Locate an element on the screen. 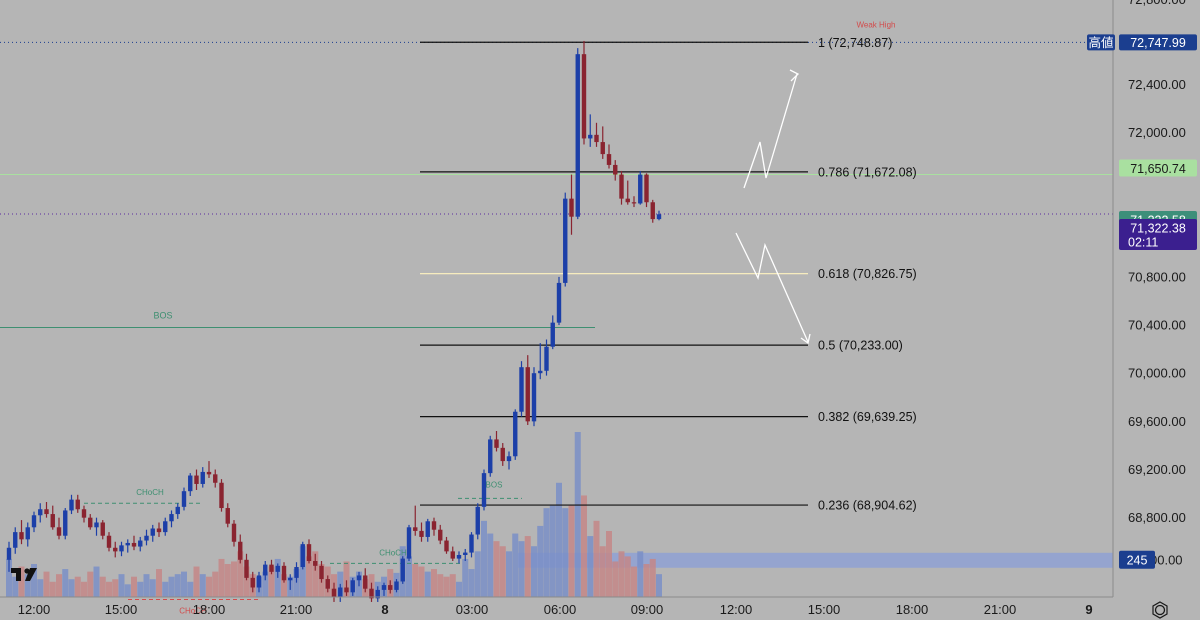  price-tick-label: 70,000.00 is located at coordinates (1157, 373).